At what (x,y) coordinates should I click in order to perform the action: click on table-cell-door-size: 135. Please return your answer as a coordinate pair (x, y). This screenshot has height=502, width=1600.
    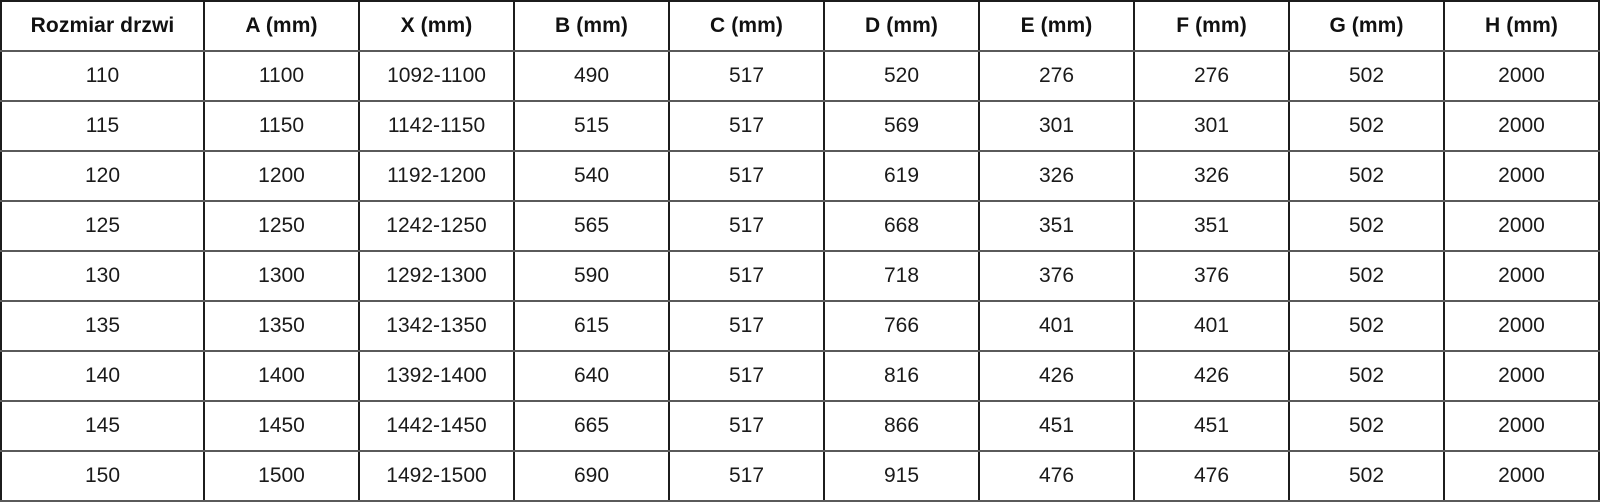
    Looking at the image, I should click on (102, 326).